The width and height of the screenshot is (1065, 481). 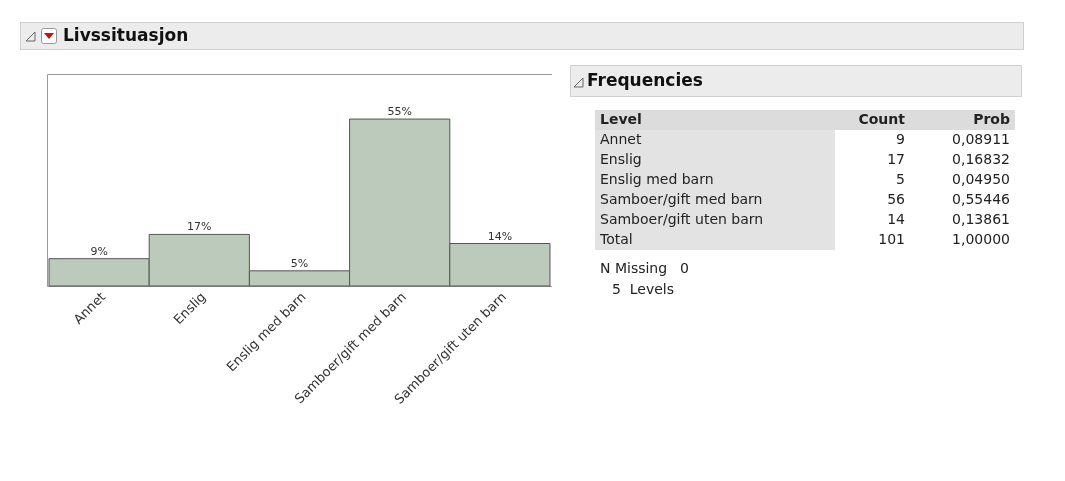 What do you see at coordinates (643, 289) in the screenshot?
I see `text: 5 Levels` at bounding box center [643, 289].